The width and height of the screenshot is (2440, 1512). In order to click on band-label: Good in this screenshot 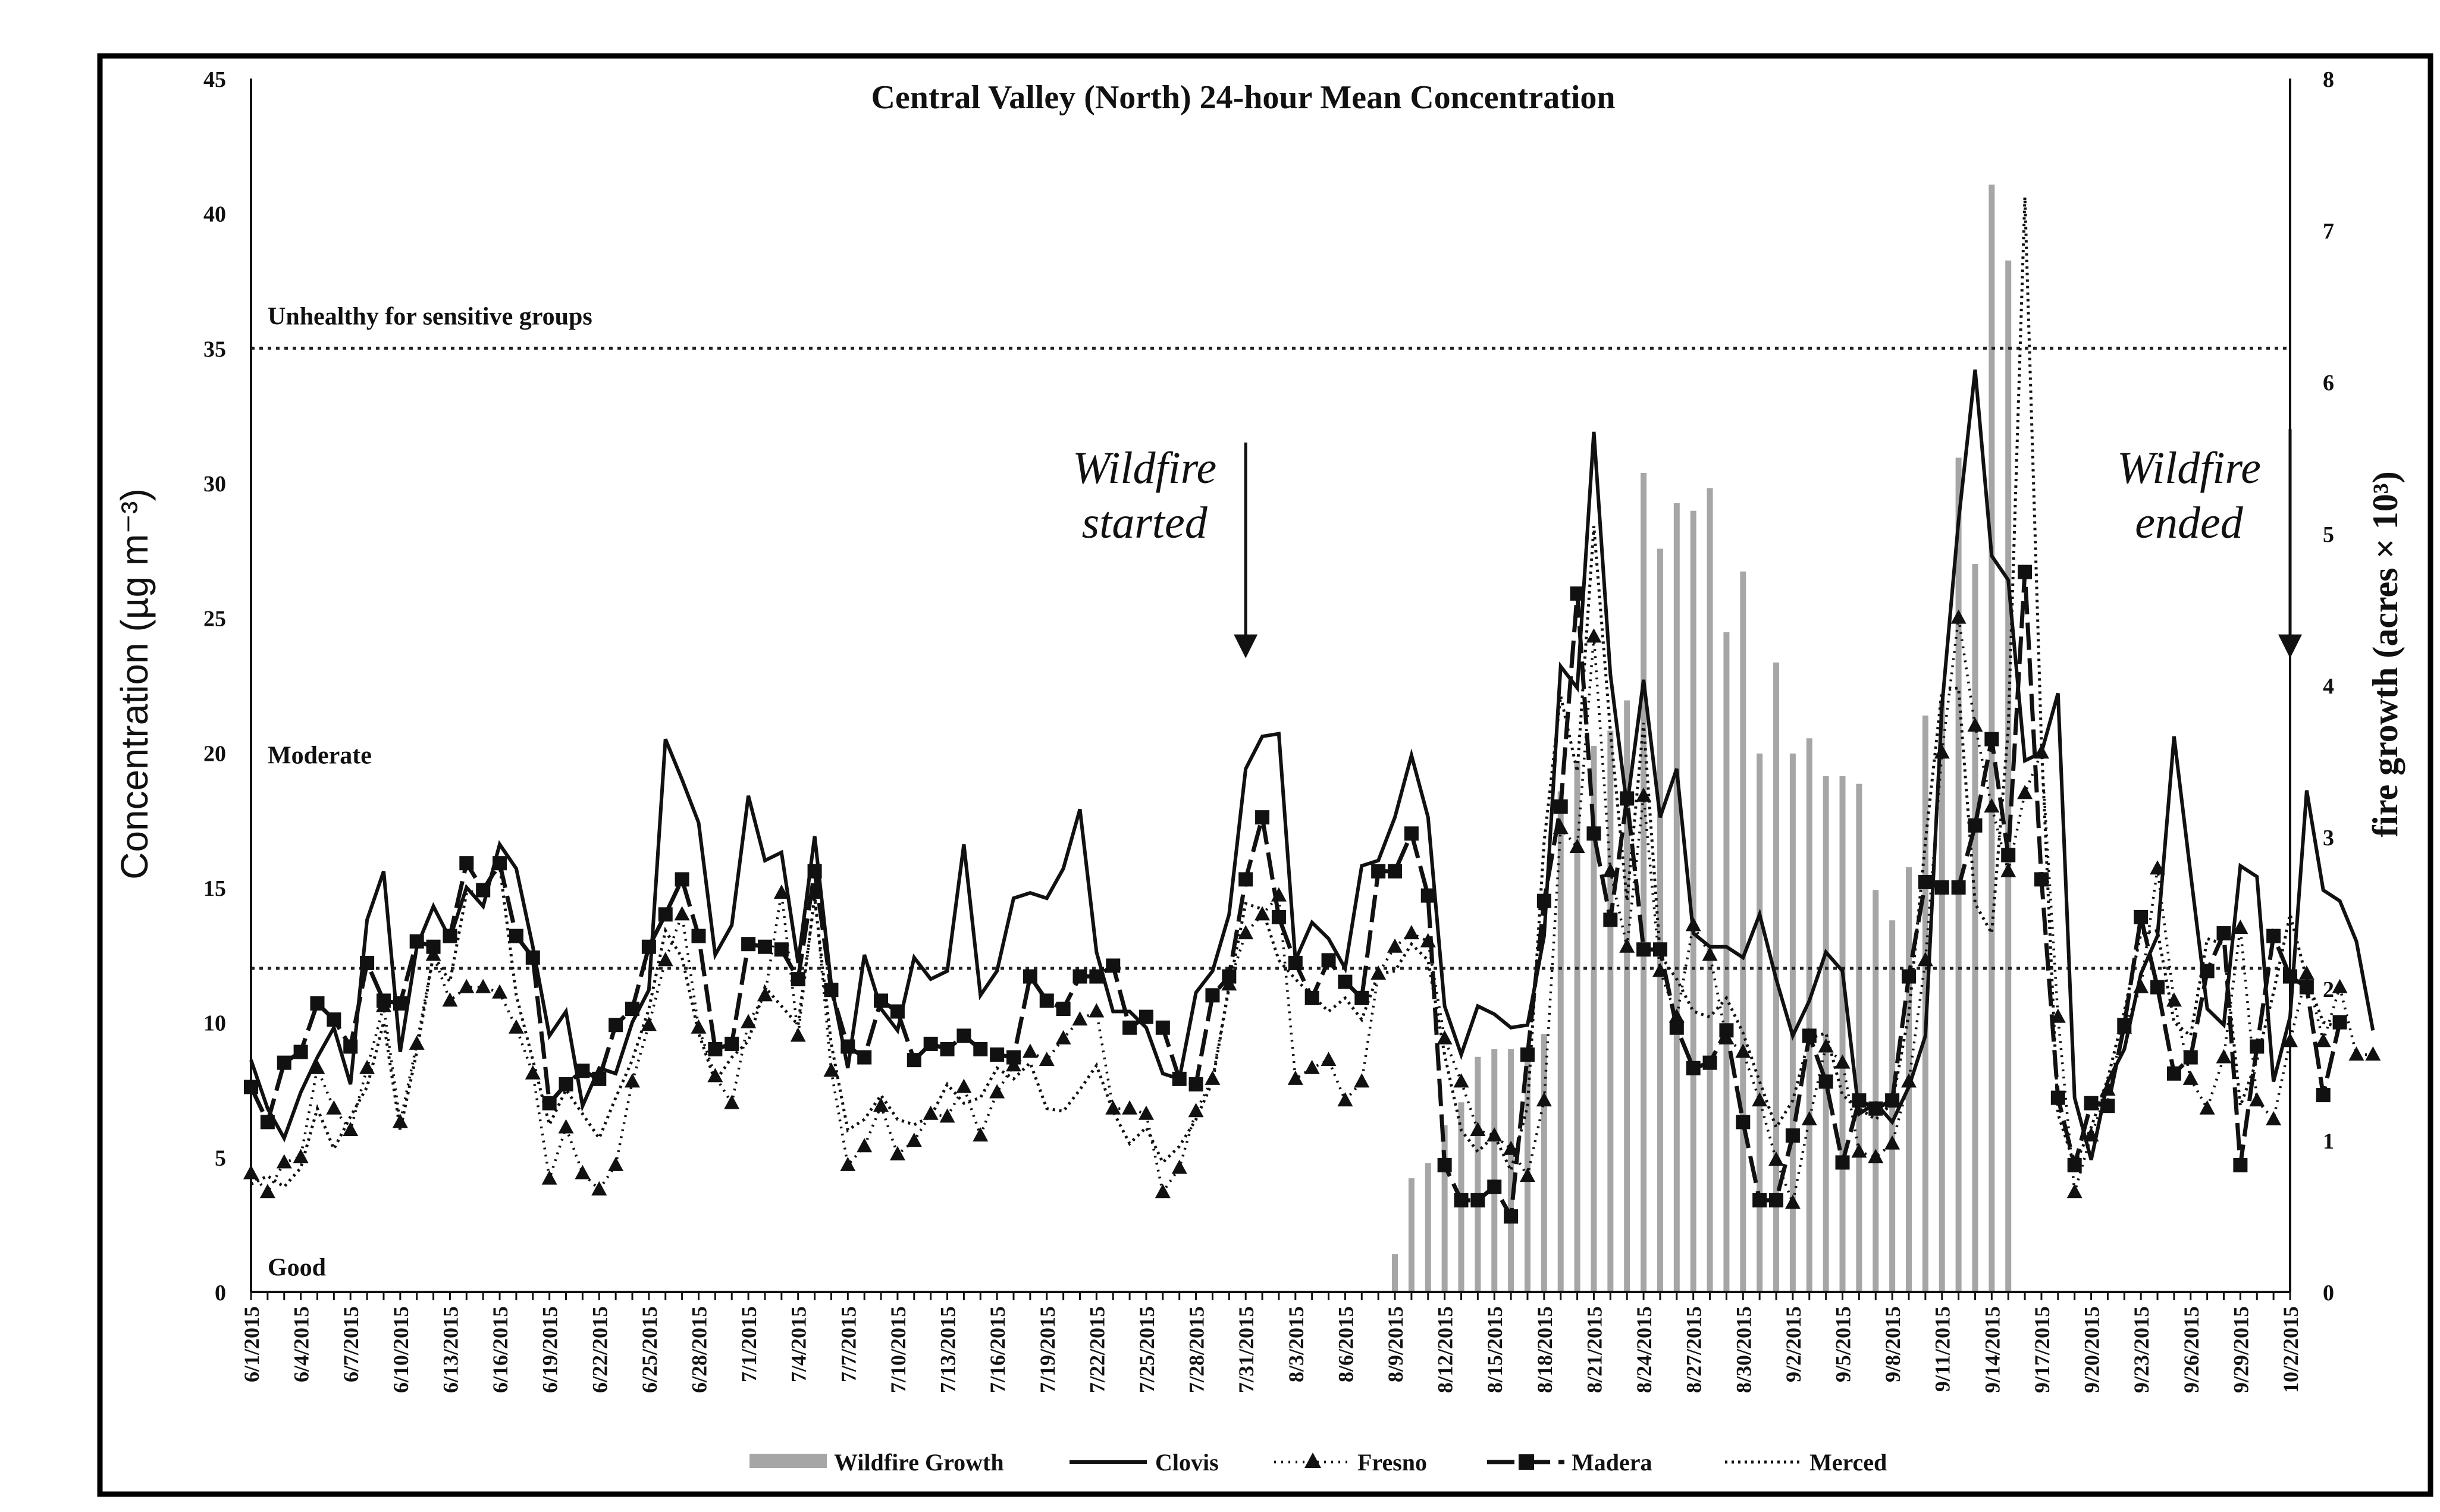, I will do `click(297, 1268)`.